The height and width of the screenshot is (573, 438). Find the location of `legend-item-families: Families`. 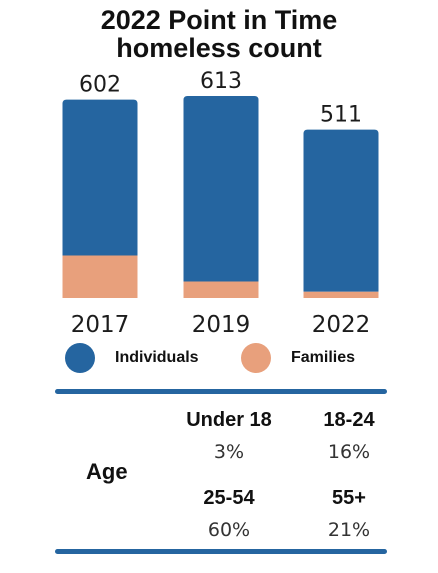

legend-item-families: Families is located at coordinates (298, 358).